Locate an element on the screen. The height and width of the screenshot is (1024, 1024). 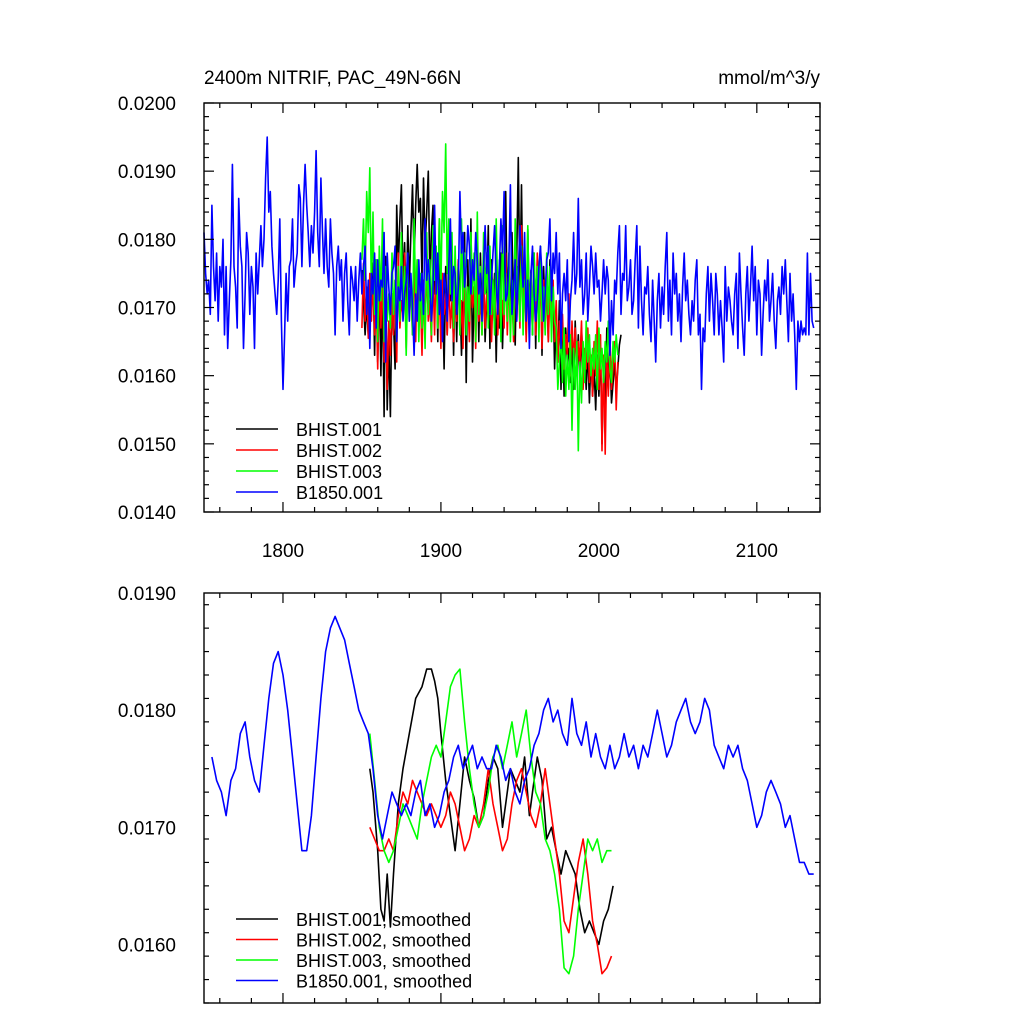
legend-label-bhist-002-smoothed: BHIST.002, smoothed is located at coordinates (383, 941).